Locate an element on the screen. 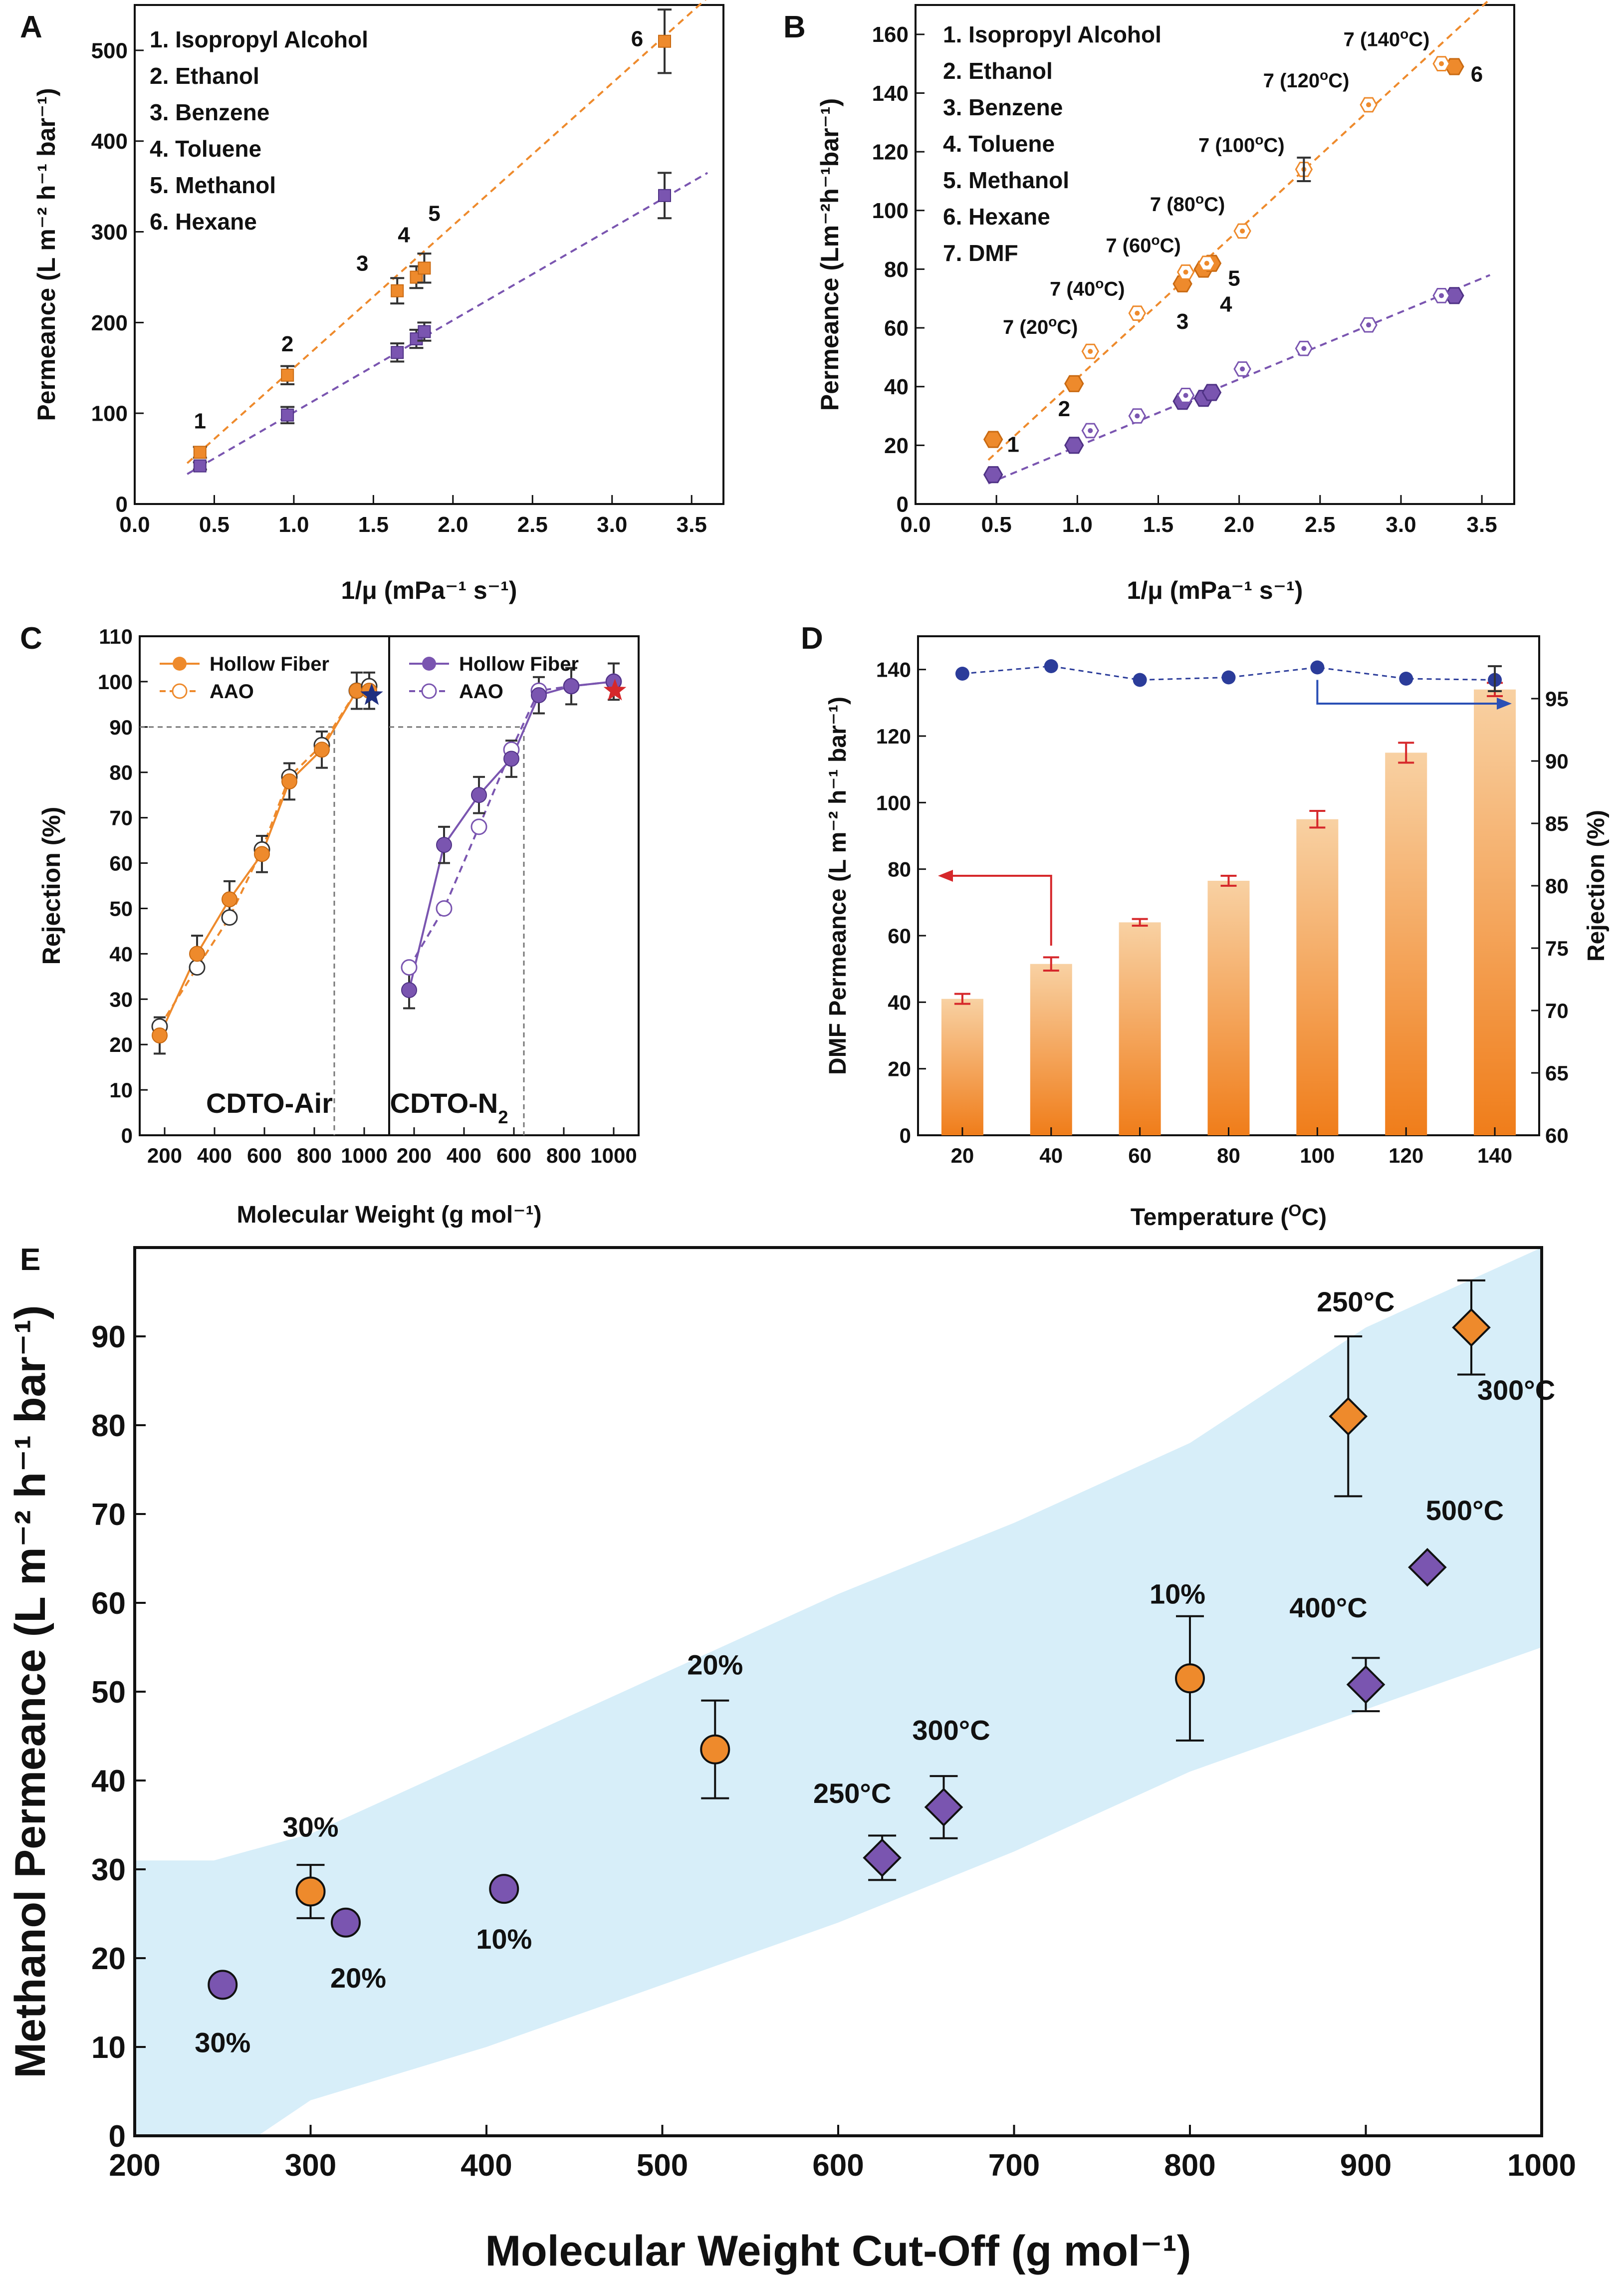 This screenshot has height=2287, width=1624. point-label: 6 is located at coordinates (1477, 74).